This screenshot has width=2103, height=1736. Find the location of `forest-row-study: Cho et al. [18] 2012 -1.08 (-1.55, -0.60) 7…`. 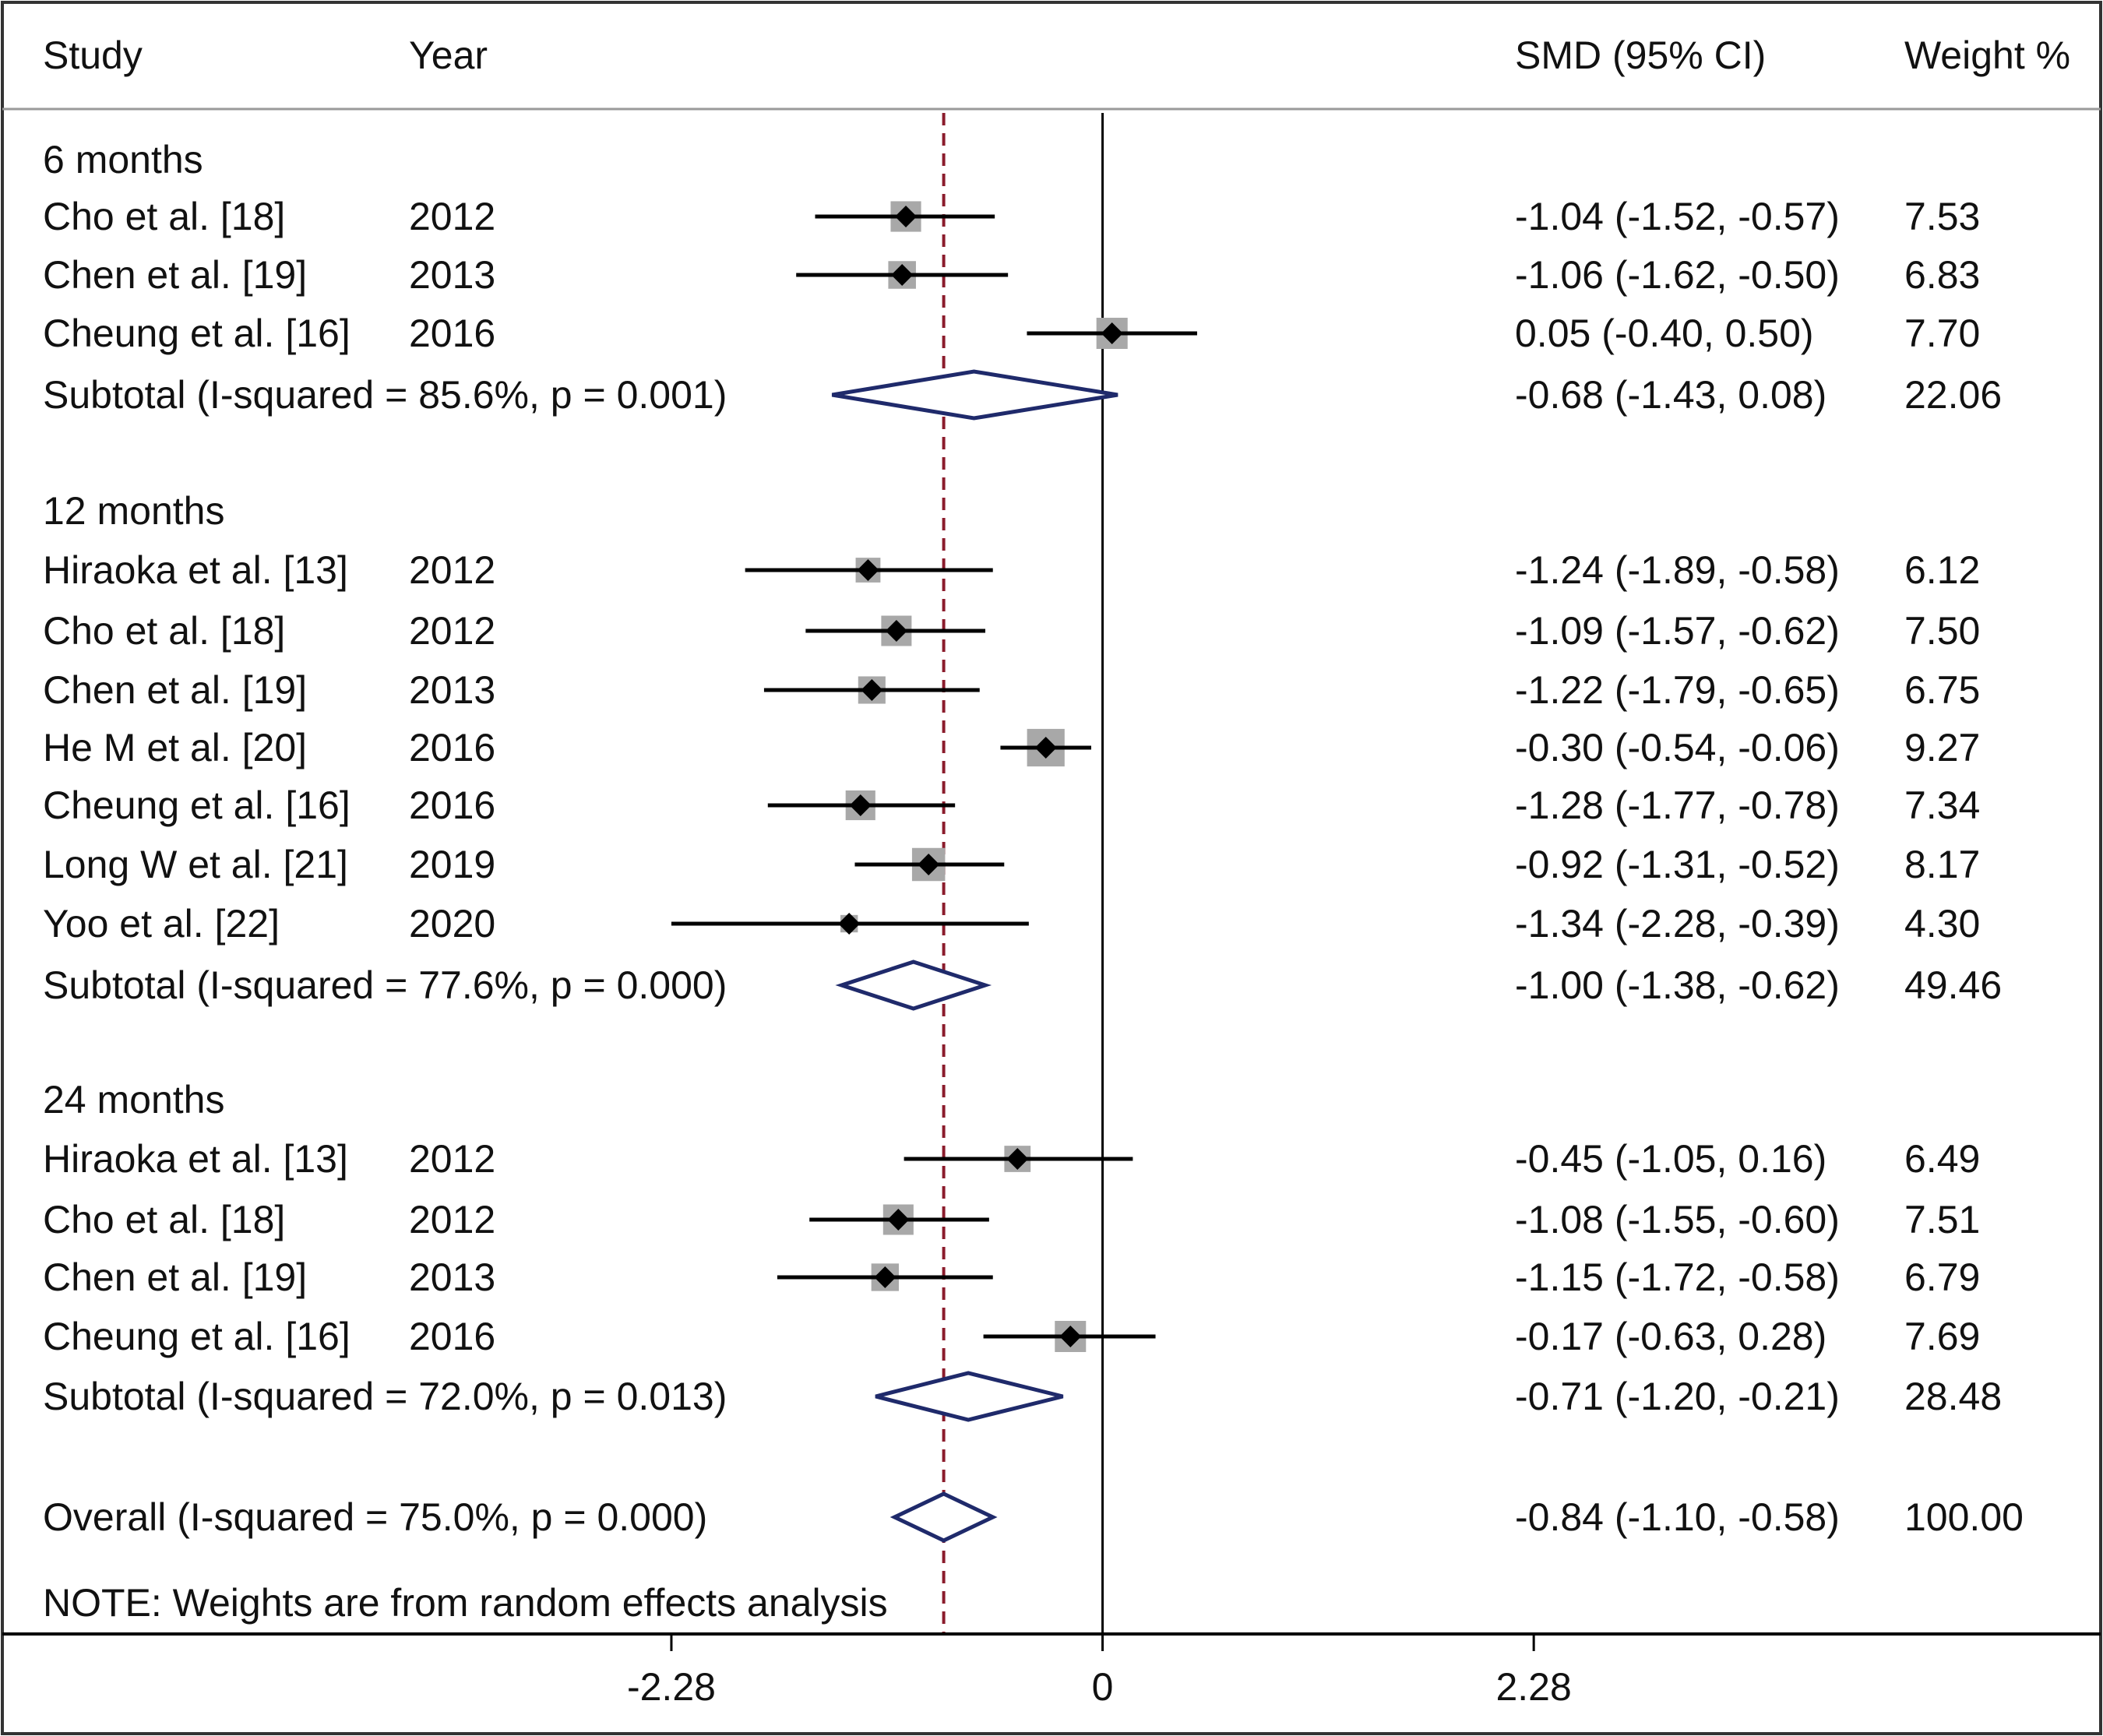

forest-row-study: Cho et al. [18] 2012 -1.08 (-1.55, -0.60) 7… is located at coordinates (1011, 1219).